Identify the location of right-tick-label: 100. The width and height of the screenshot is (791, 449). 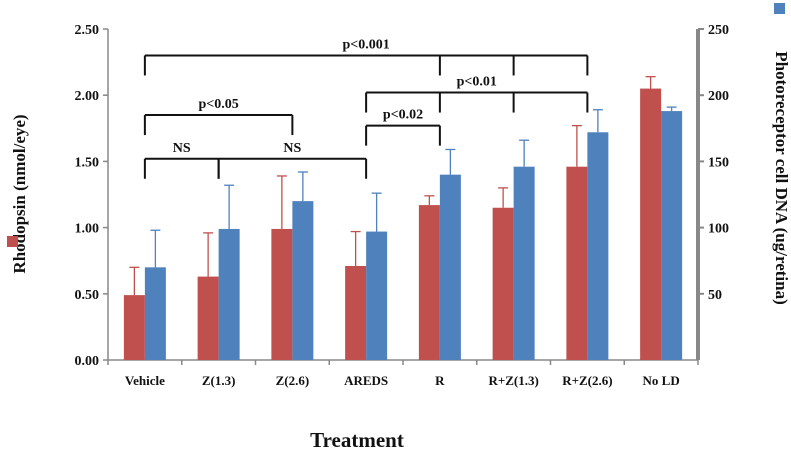
(718, 229).